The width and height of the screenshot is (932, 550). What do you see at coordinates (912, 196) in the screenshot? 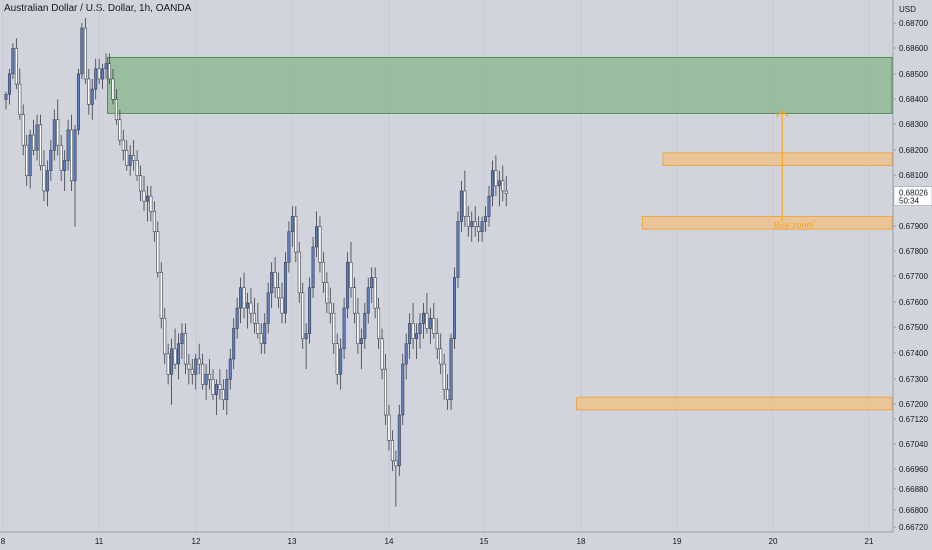
I see `last-price-badge` at bounding box center [912, 196].